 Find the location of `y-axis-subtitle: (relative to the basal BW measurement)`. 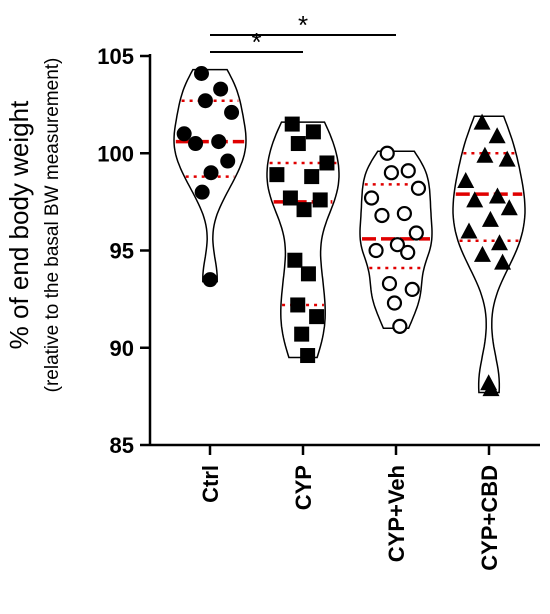

y-axis-subtitle: (relative to the basal BW measurement) is located at coordinates (52, 225).